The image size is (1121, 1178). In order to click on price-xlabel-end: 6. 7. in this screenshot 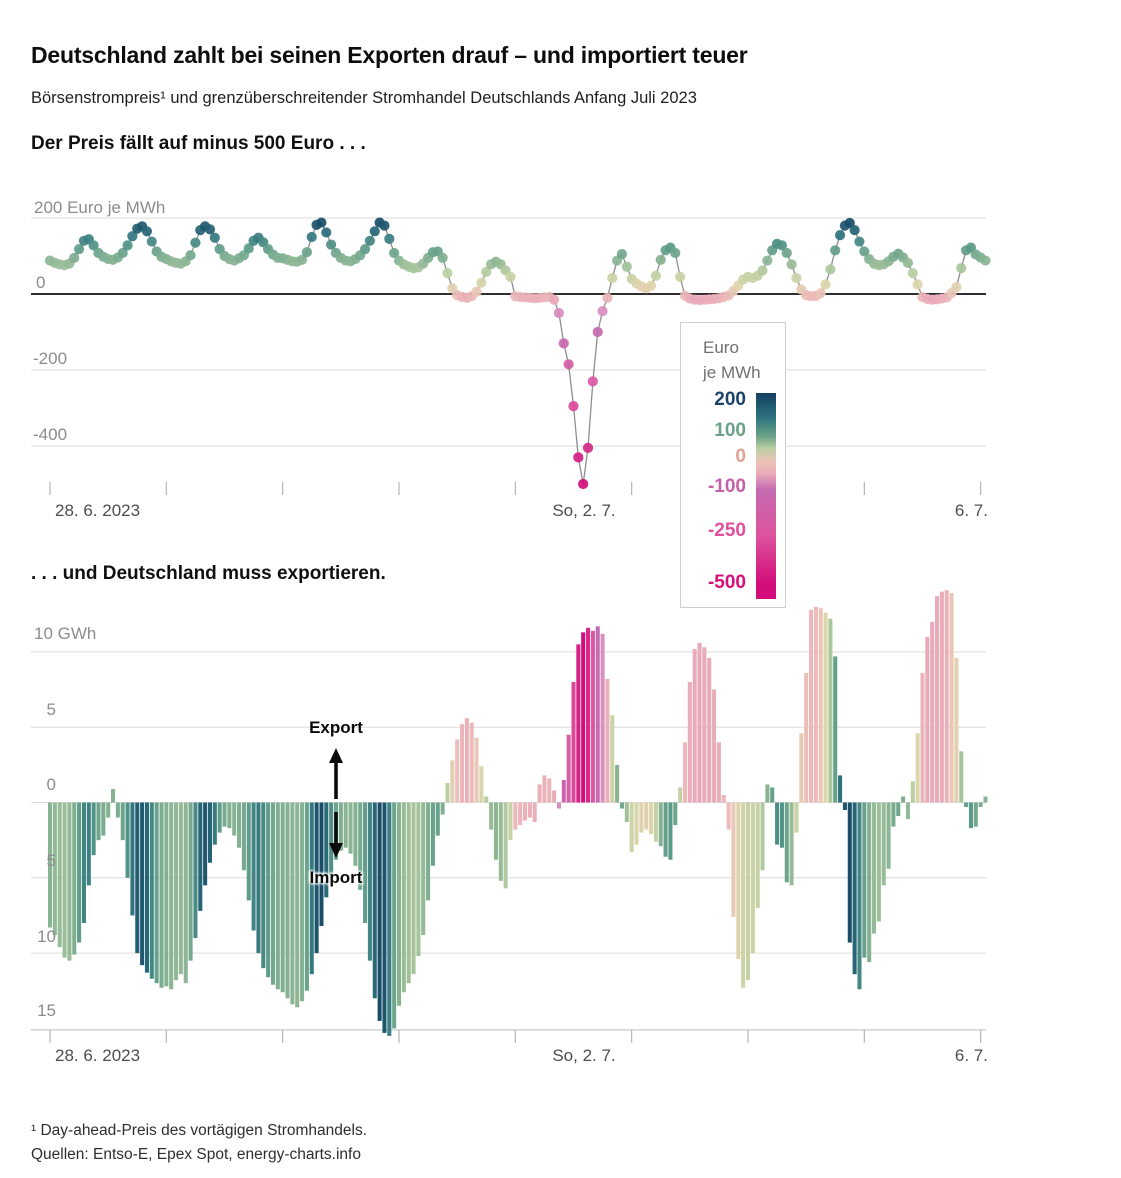, I will do `click(971, 510)`.